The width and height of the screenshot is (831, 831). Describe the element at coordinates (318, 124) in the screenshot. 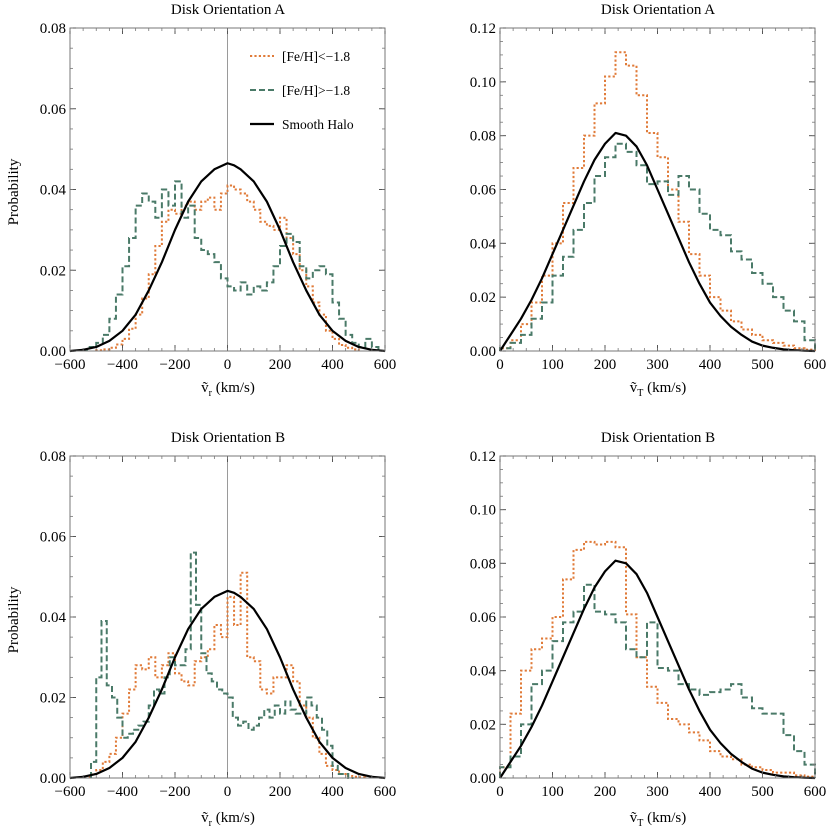

I see `legend-label: Smooth Halo` at that location.